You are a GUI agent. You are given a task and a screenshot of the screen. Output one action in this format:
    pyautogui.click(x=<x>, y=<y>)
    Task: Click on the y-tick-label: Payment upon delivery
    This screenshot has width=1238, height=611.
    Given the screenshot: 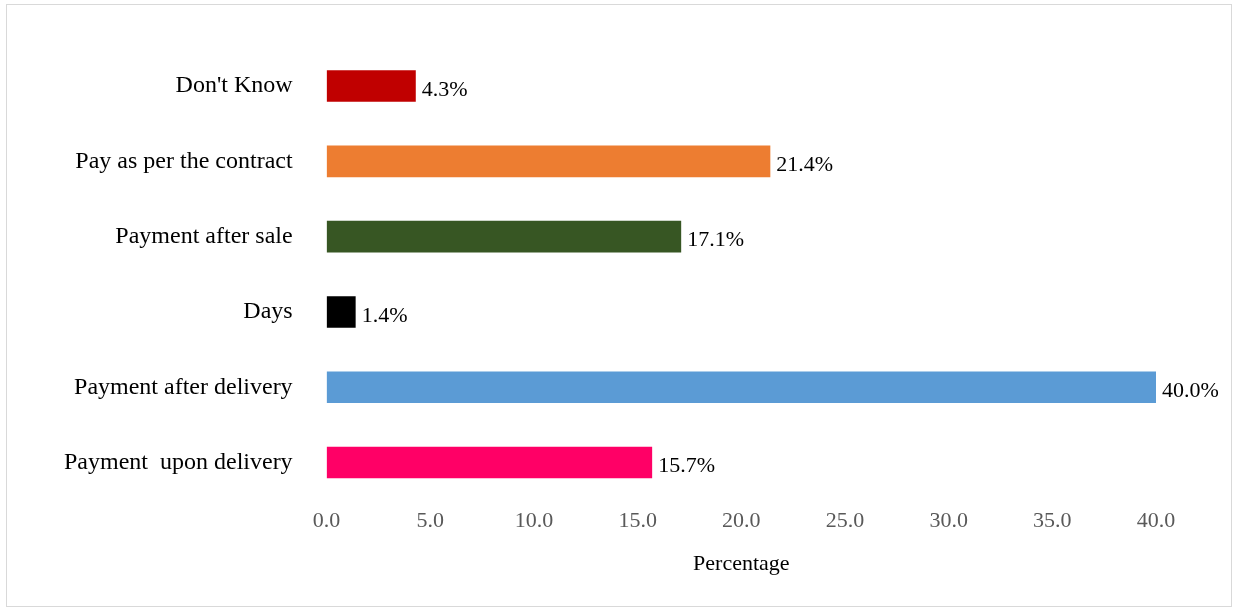 What is the action you would take?
    pyautogui.click(x=178, y=460)
    